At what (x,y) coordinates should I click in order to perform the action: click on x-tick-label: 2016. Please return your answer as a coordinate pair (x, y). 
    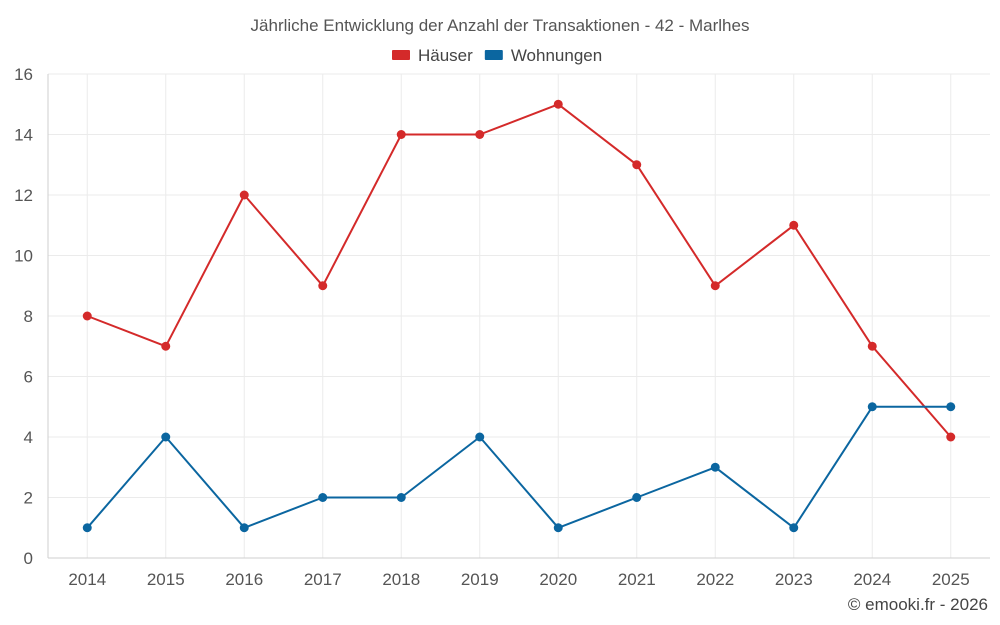
    Looking at the image, I should click on (244, 579).